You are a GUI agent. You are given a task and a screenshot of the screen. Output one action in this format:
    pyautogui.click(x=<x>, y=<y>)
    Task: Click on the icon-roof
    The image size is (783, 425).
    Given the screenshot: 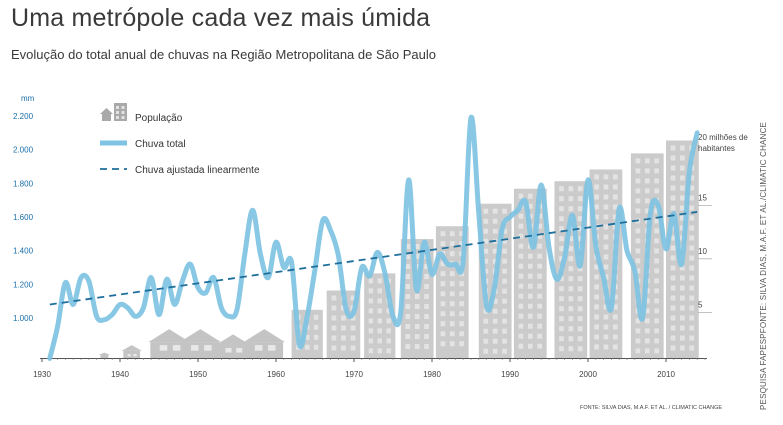 What is the action you would take?
    pyautogui.click(x=106, y=111)
    